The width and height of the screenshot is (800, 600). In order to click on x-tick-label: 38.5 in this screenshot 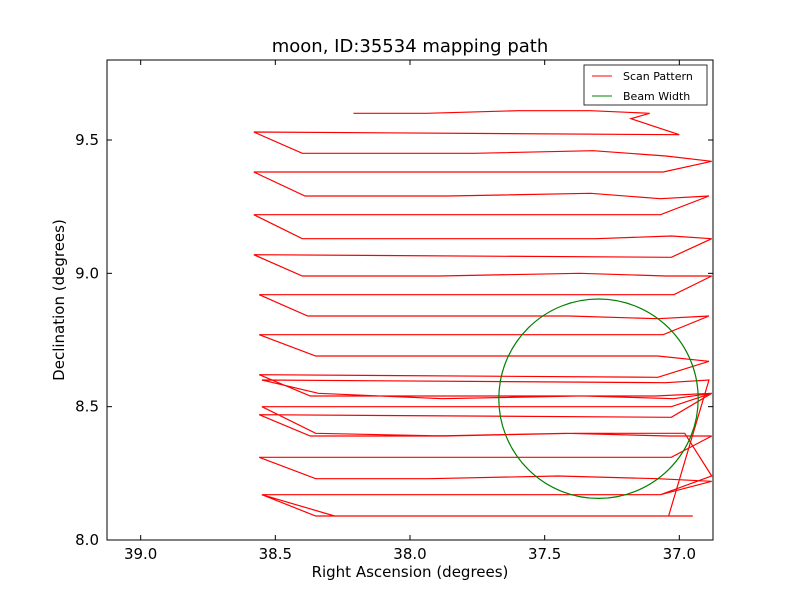, I will do `click(275, 554)`.